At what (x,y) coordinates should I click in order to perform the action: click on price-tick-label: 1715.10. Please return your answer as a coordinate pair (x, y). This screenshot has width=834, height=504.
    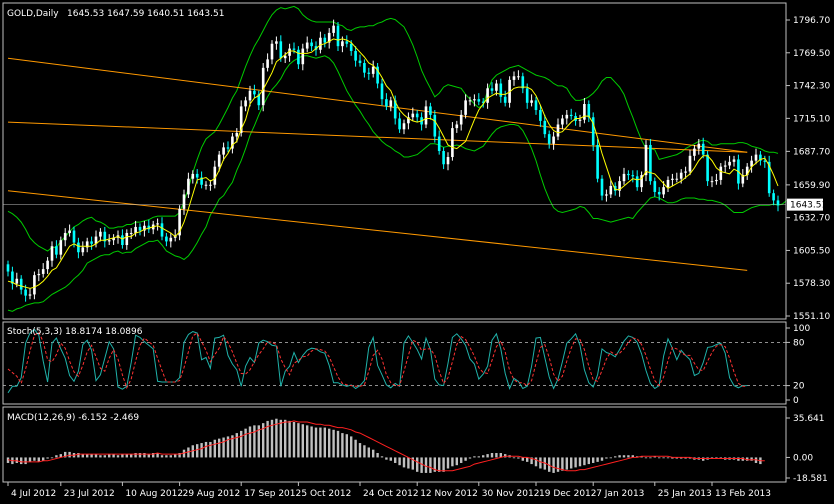
    Looking at the image, I should click on (811, 119).